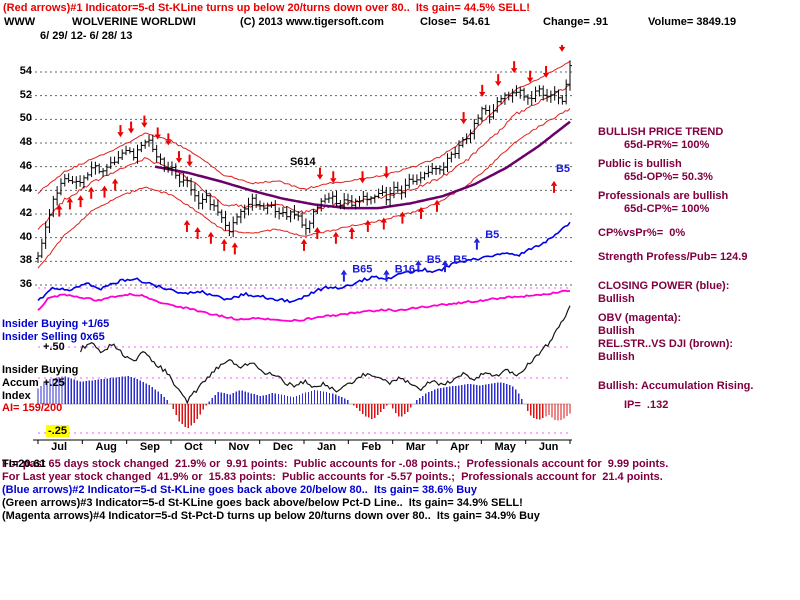 The height and width of the screenshot is (600, 800). What do you see at coordinates (667, 209) in the screenshot?
I see `panel-line: 65d-CP%= 100%` at bounding box center [667, 209].